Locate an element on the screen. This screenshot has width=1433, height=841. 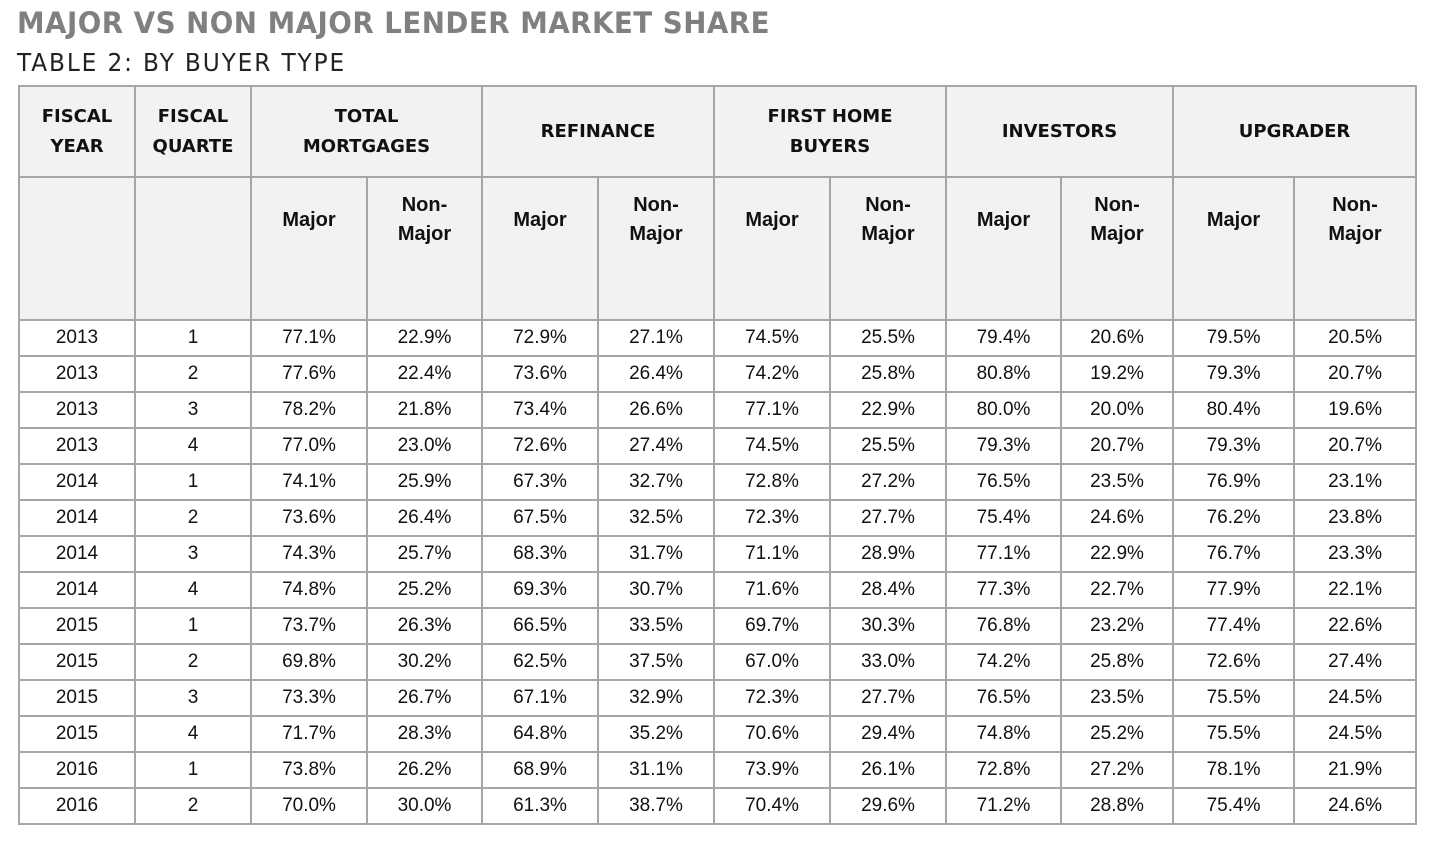
cell-first-home-non-major: 25.5% is located at coordinates (888, 446).